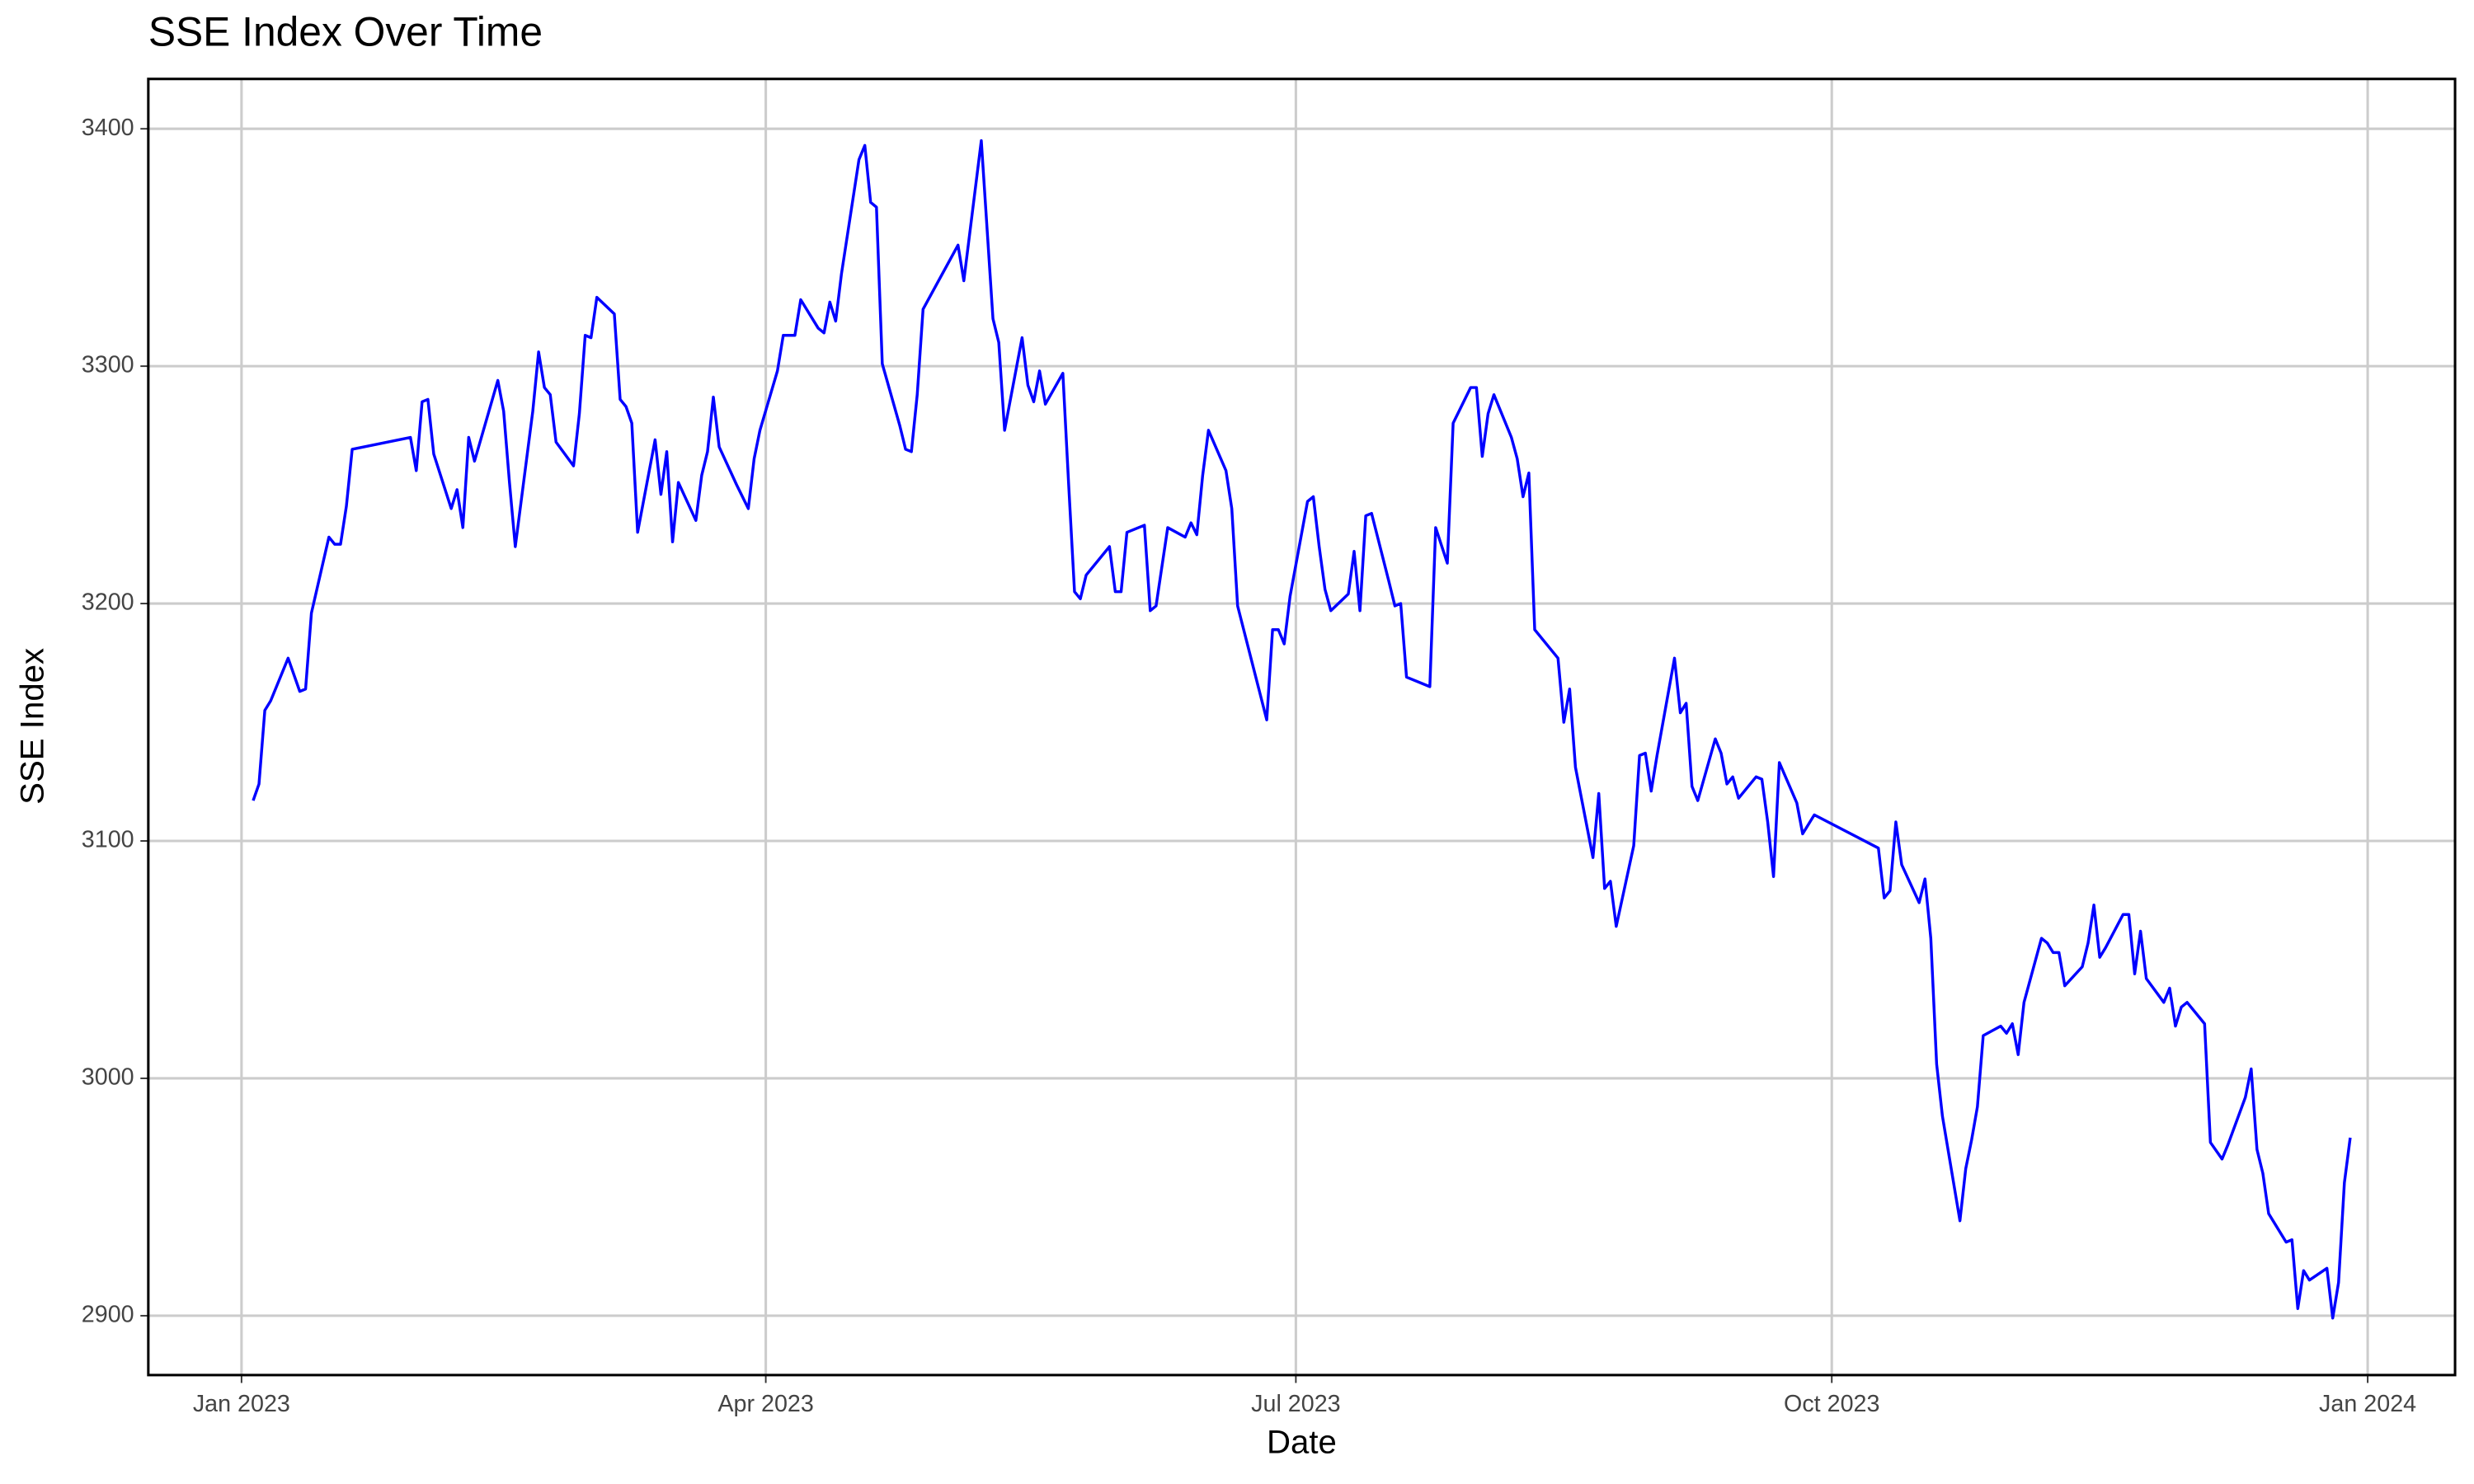 The height and width of the screenshot is (1484, 2474). I want to click on x-tick-label: Jan 2023, so click(241, 1404).